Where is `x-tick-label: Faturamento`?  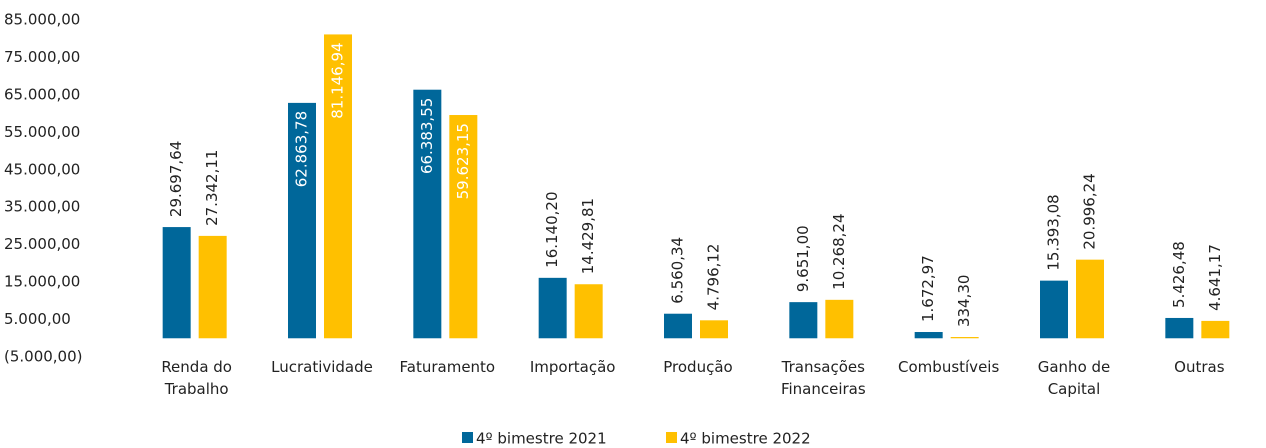
x-tick-label: Faturamento is located at coordinates (447, 367).